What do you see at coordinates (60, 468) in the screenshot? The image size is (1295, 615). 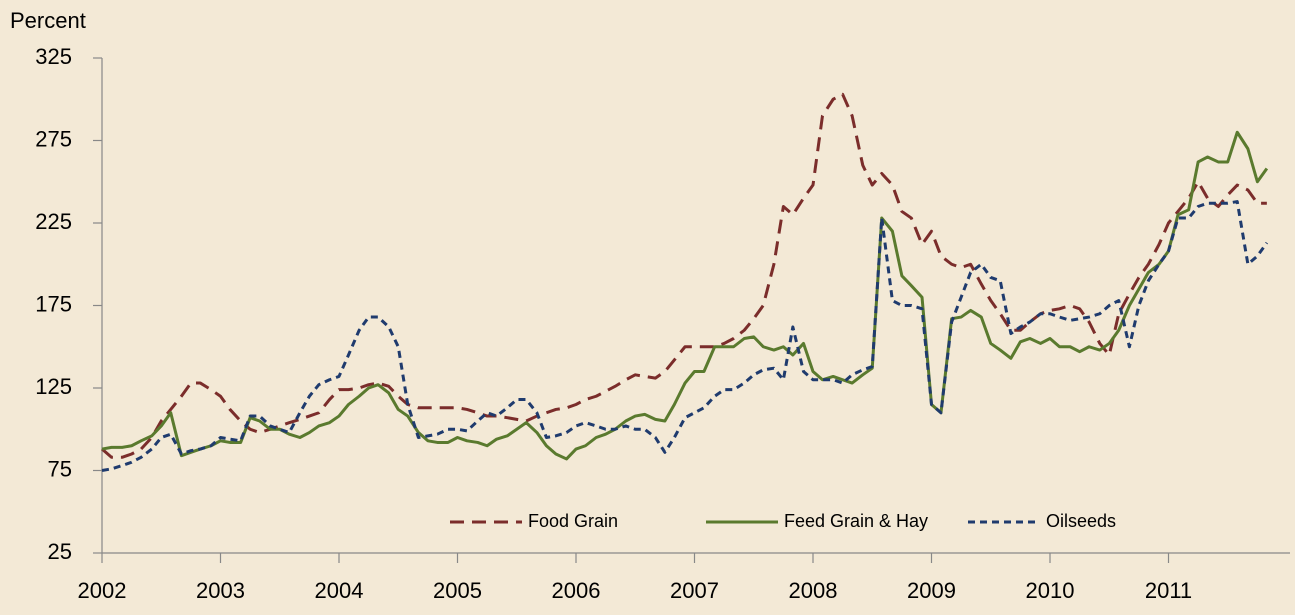 I see `y-tick-label: 75` at bounding box center [60, 468].